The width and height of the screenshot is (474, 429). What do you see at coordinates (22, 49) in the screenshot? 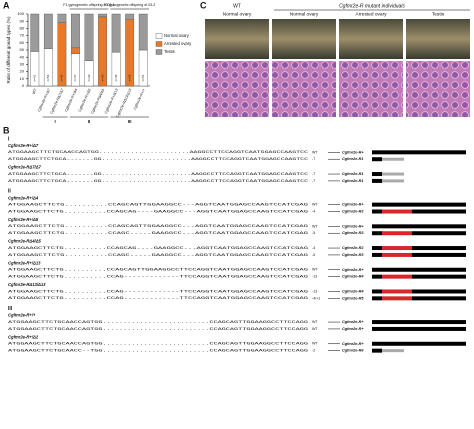
I see `y-tick-label: 50` at bounding box center [22, 49].